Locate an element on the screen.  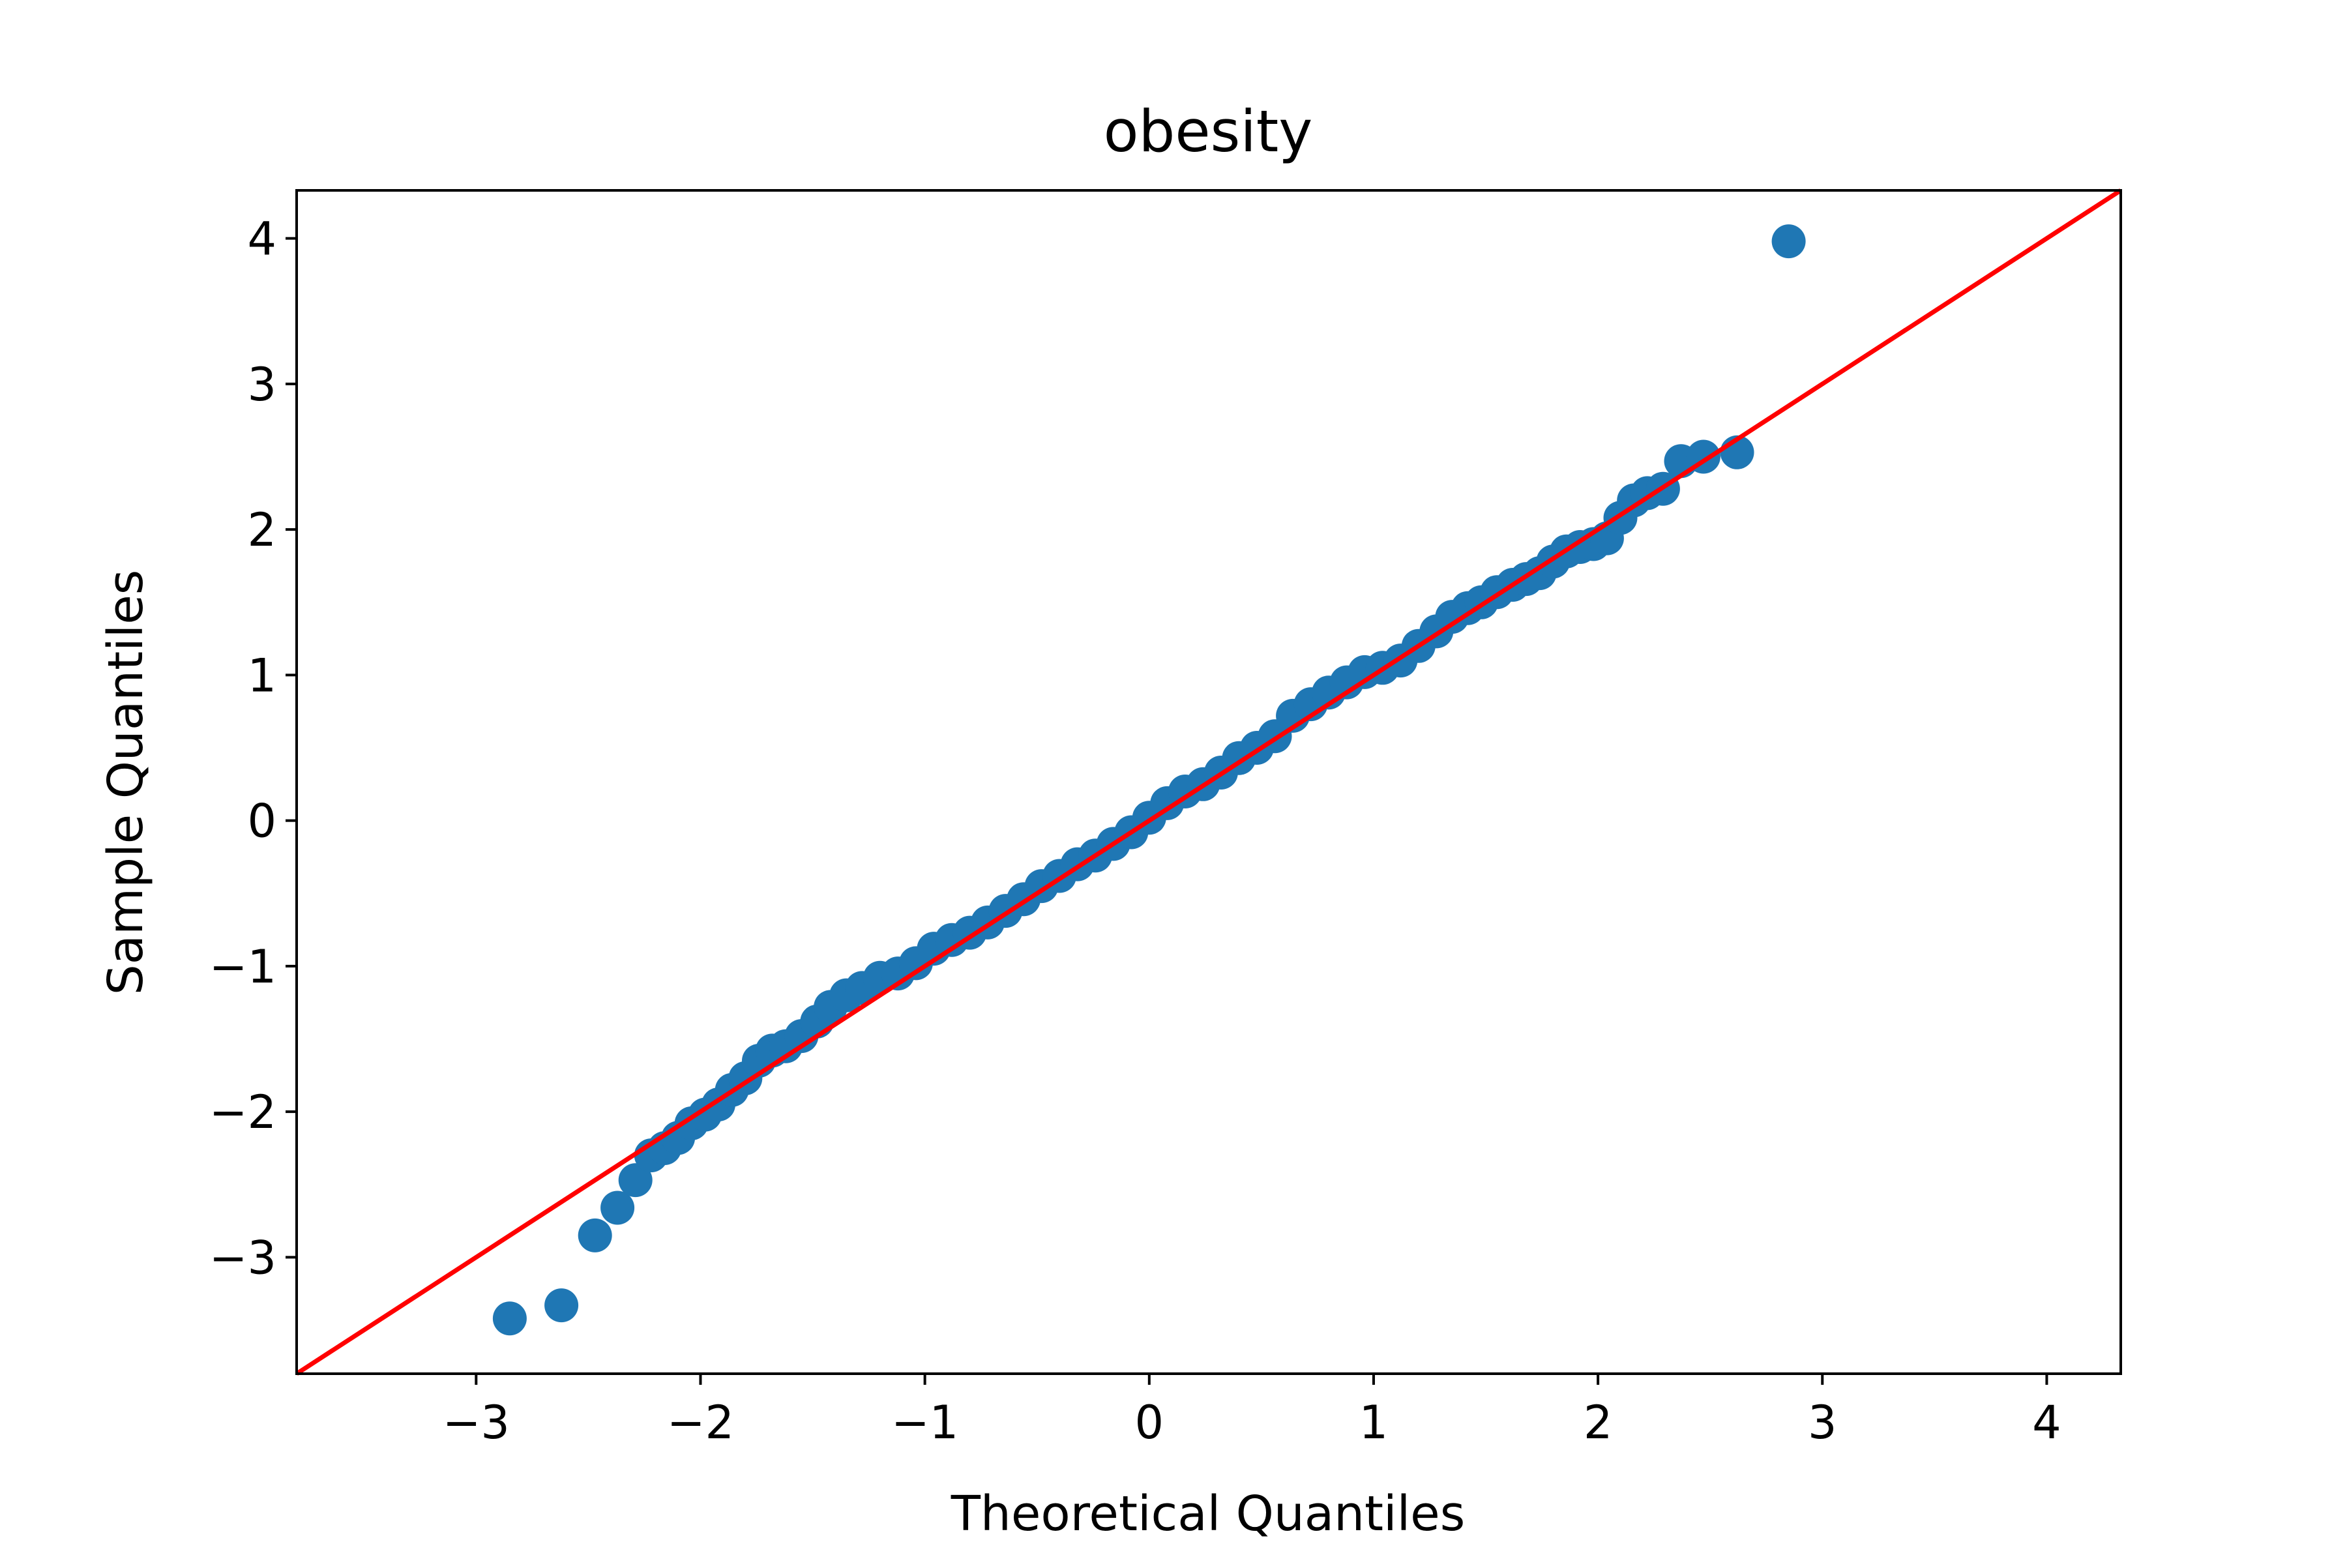
y-axis-label: Sample Quantiles is located at coordinates (126, 783).